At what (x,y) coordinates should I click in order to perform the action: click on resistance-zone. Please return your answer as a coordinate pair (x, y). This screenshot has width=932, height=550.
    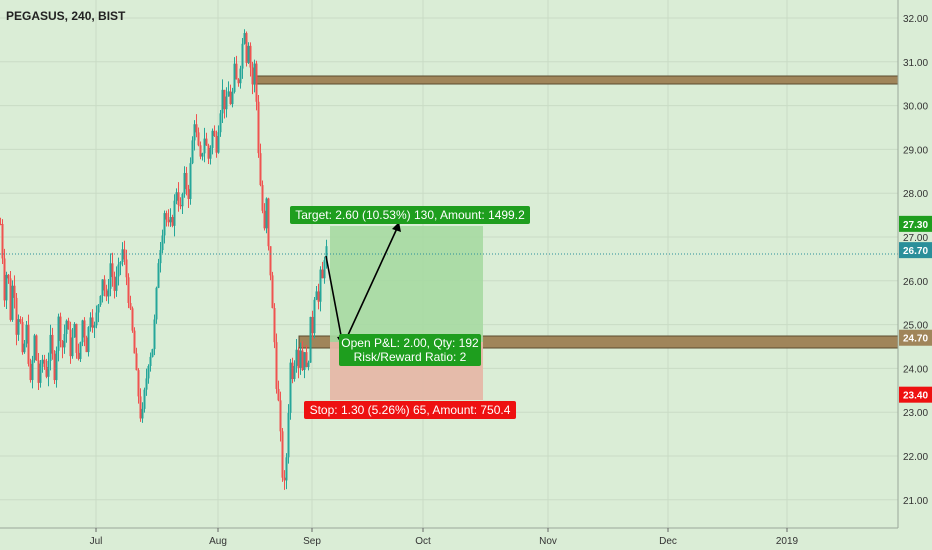
    Looking at the image, I should click on (575, 80).